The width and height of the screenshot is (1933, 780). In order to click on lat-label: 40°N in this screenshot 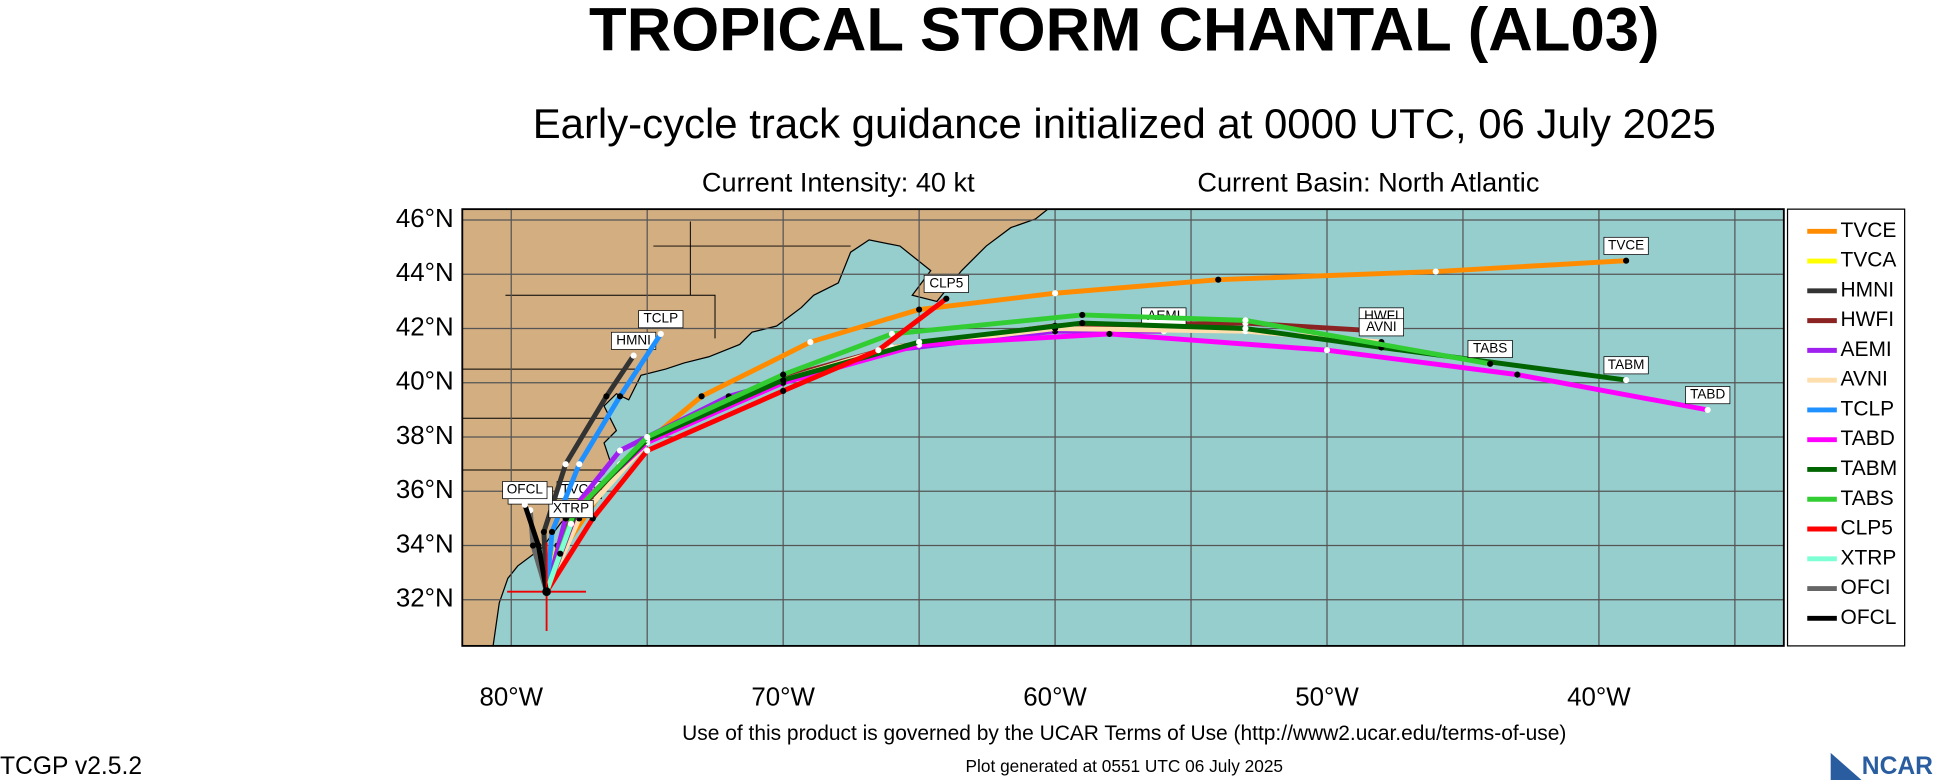, I will do `click(425, 382)`.